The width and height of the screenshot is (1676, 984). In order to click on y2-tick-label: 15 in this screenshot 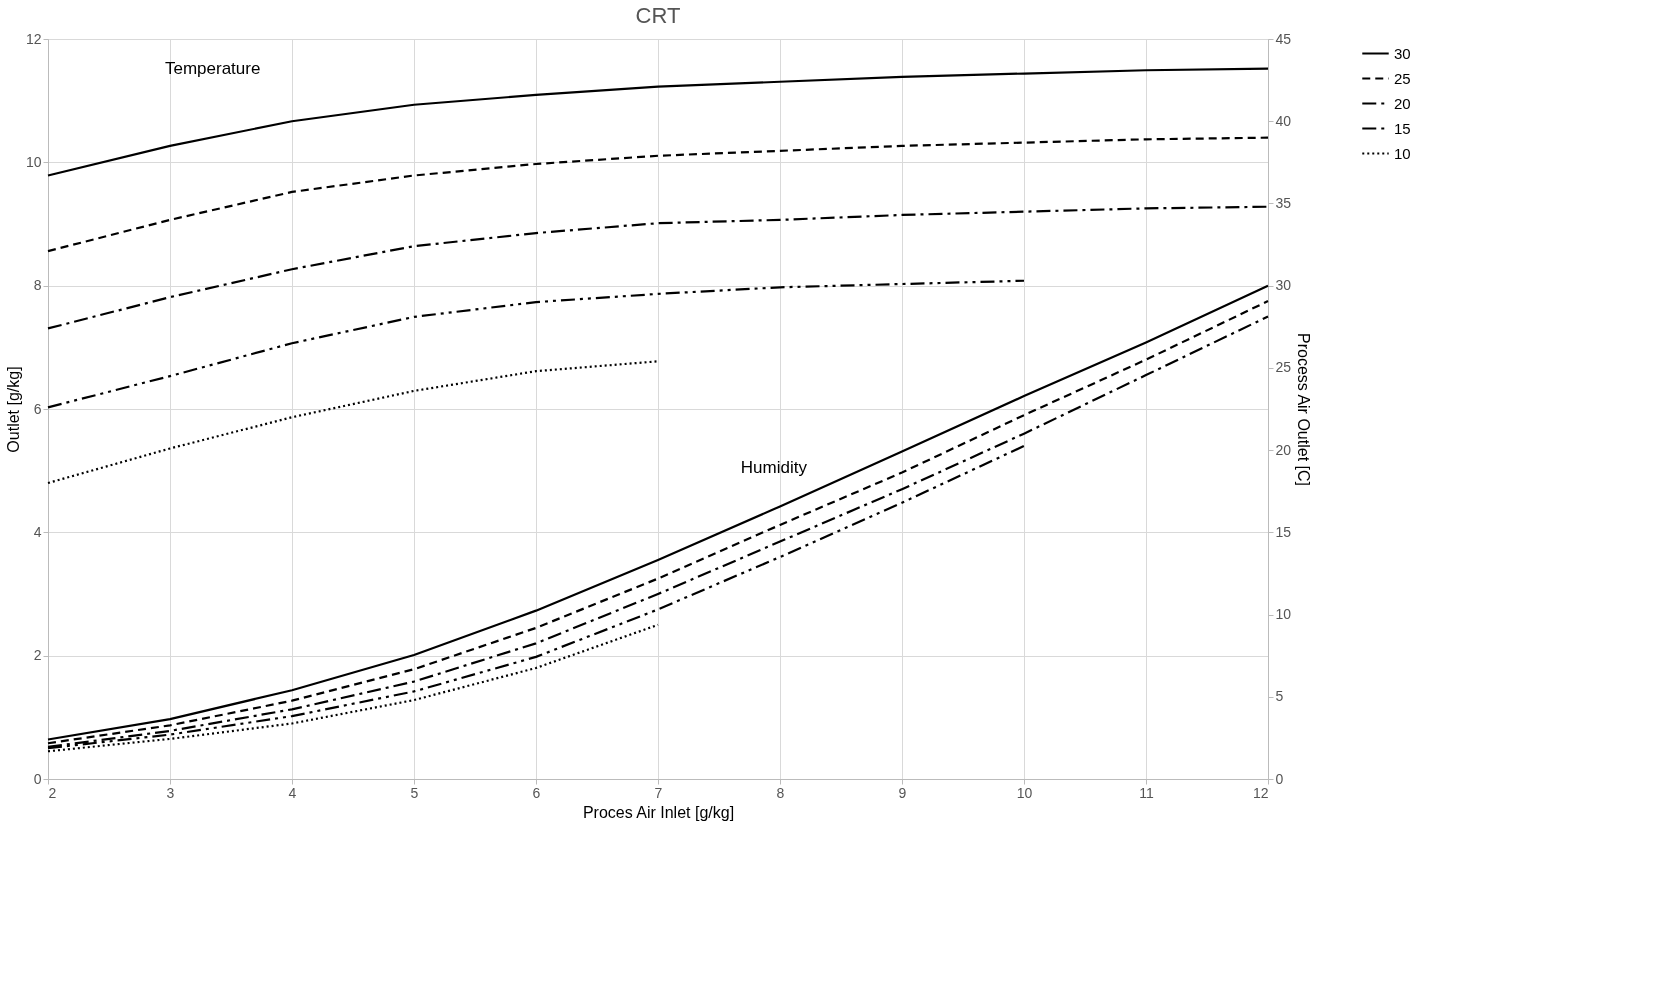, I will do `click(1283, 531)`.